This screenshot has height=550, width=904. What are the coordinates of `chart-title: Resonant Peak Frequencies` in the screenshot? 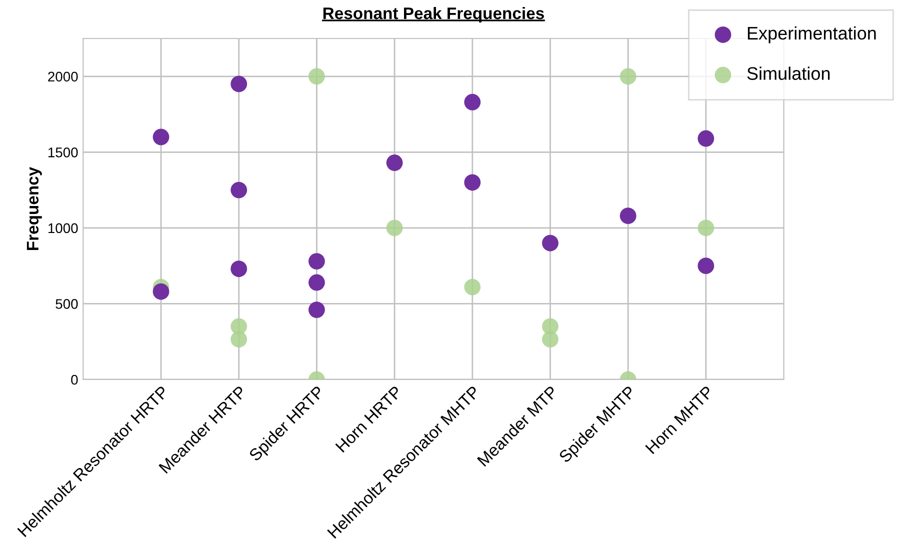 It's located at (433, 14).